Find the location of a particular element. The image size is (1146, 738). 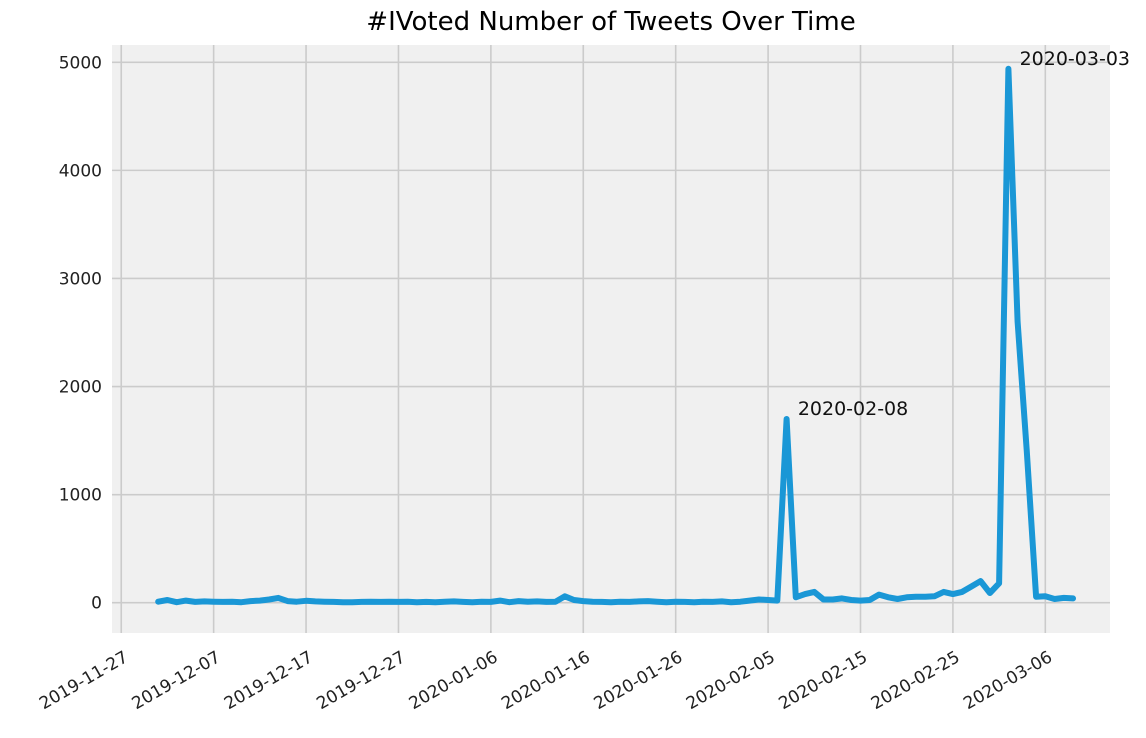

y-tick-label: 2000 is located at coordinates (80, 388).